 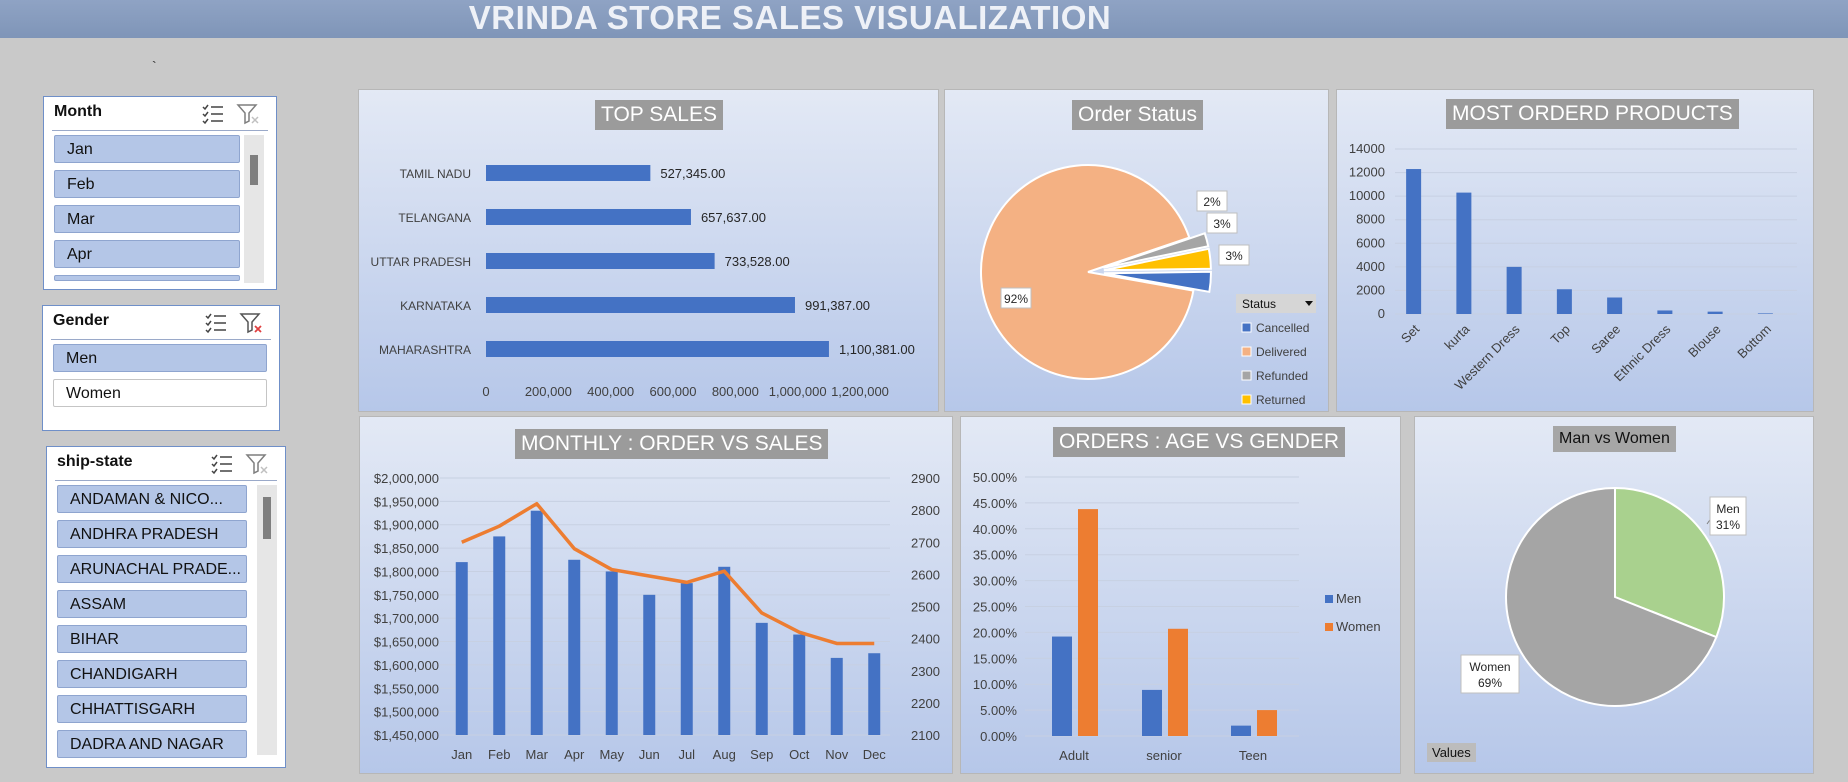 I want to click on x-tick-label: Oct, so click(x=799, y=754).